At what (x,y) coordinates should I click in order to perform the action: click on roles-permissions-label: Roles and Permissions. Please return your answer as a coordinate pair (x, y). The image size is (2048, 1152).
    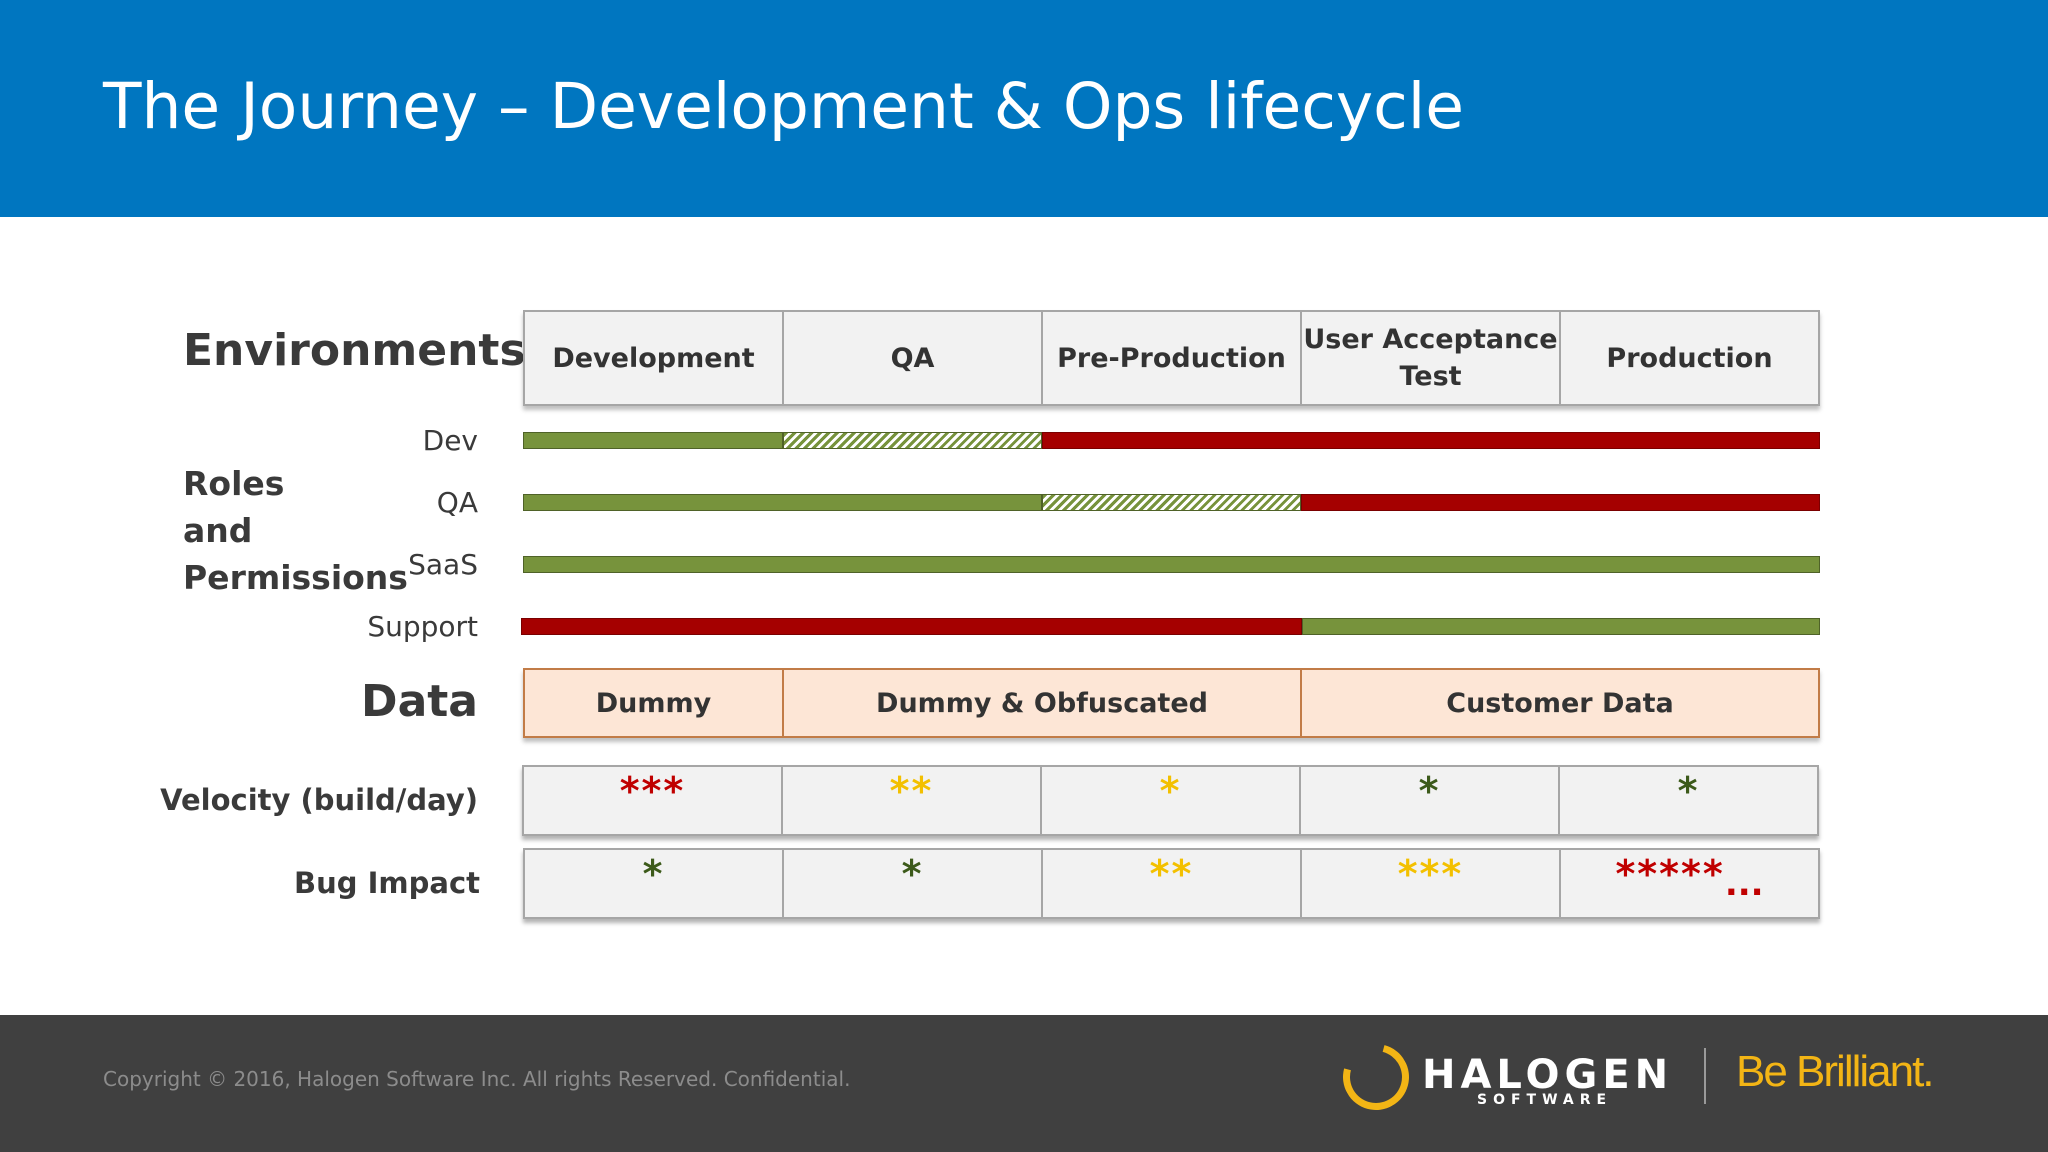
    Looking at the image, I should click on (295, 530).